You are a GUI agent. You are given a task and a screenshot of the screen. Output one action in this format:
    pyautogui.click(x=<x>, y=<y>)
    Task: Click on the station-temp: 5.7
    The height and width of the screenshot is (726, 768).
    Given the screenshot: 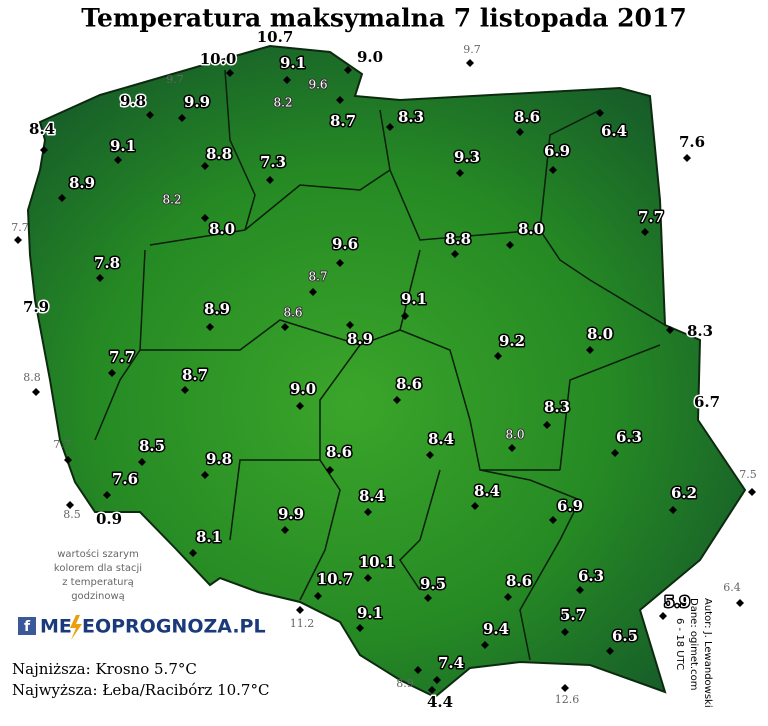 What is the action you would take?
    pyautogui.click(x=573, y=615)
    